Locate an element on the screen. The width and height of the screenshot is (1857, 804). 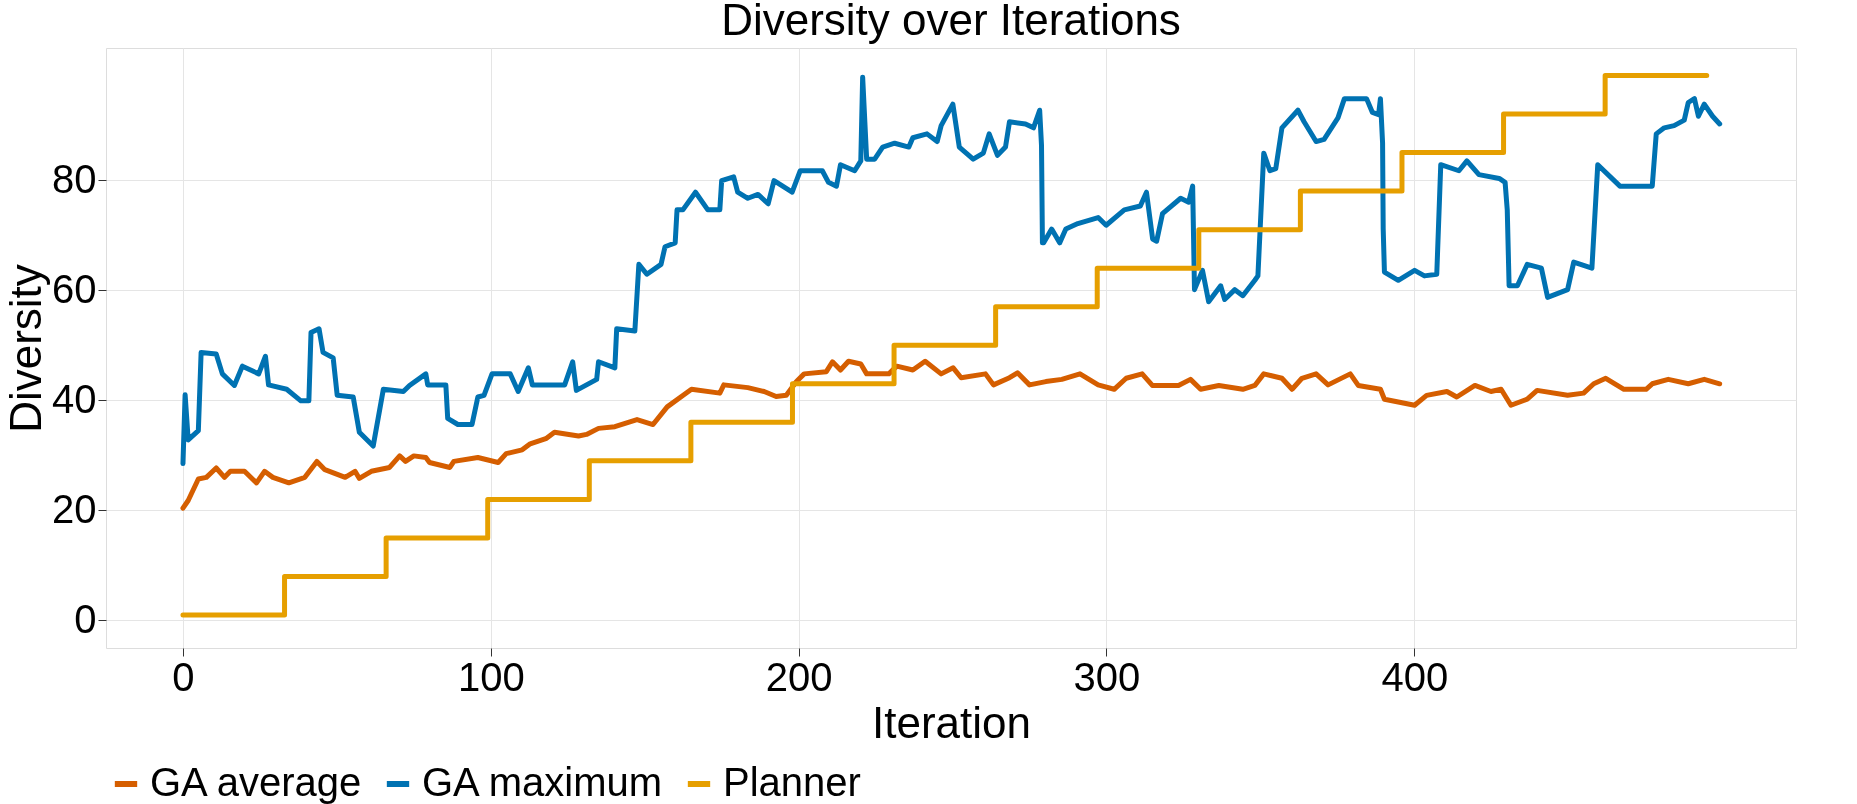
legend-label: GA maximum is located at coordinates (542, 782).